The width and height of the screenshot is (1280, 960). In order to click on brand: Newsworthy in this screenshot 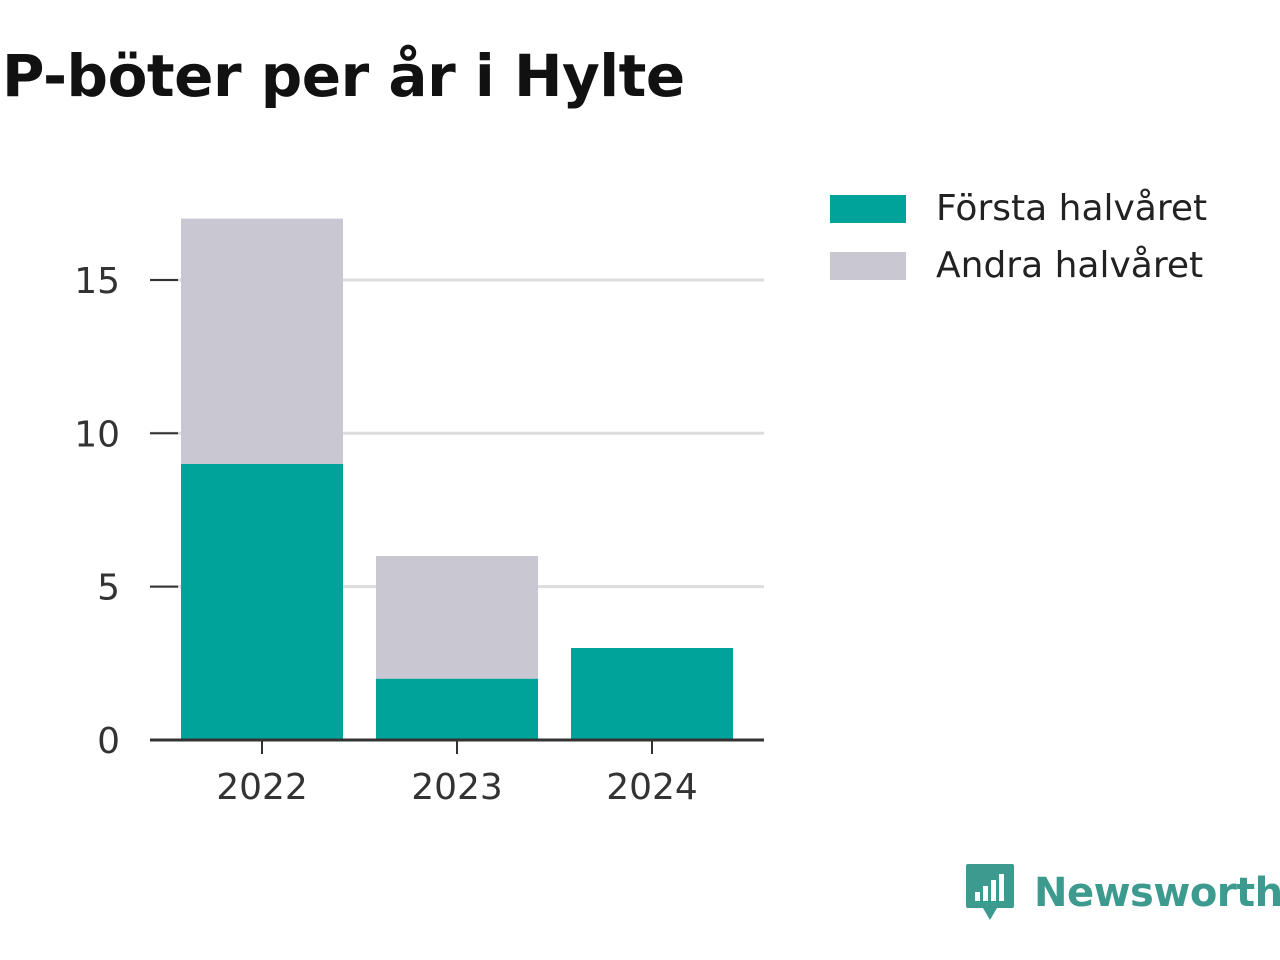, I will do `click(1122, 893)`.